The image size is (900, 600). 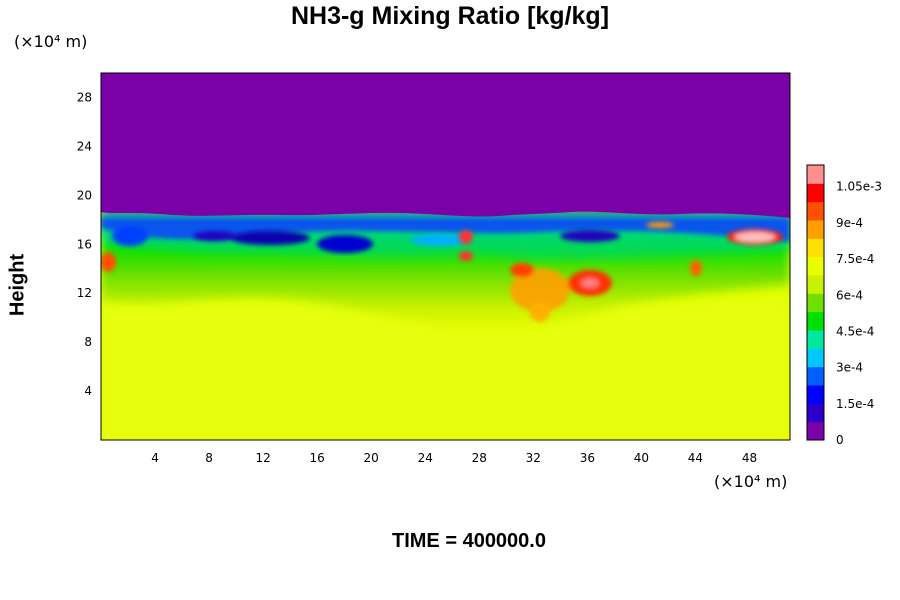 I want to click on colorbar-label: 6e-4, so click(x=849, y=295).